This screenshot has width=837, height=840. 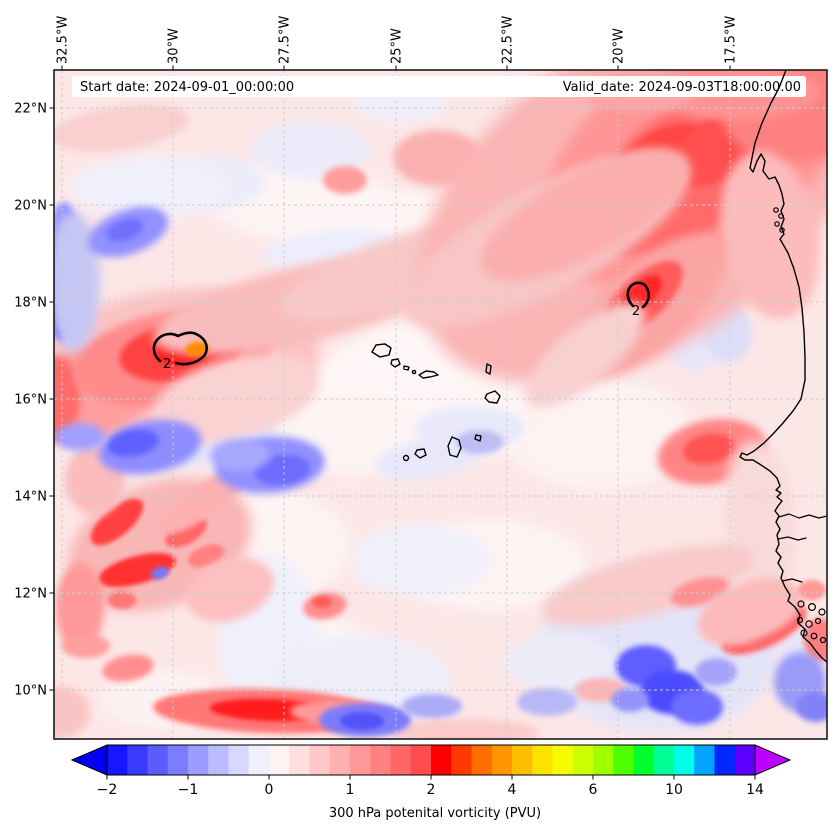 What do you see at coordinates (107, 790) in the screenshot?
I see `colorbar-tick-label: −2` at bounding box center [107, 790].